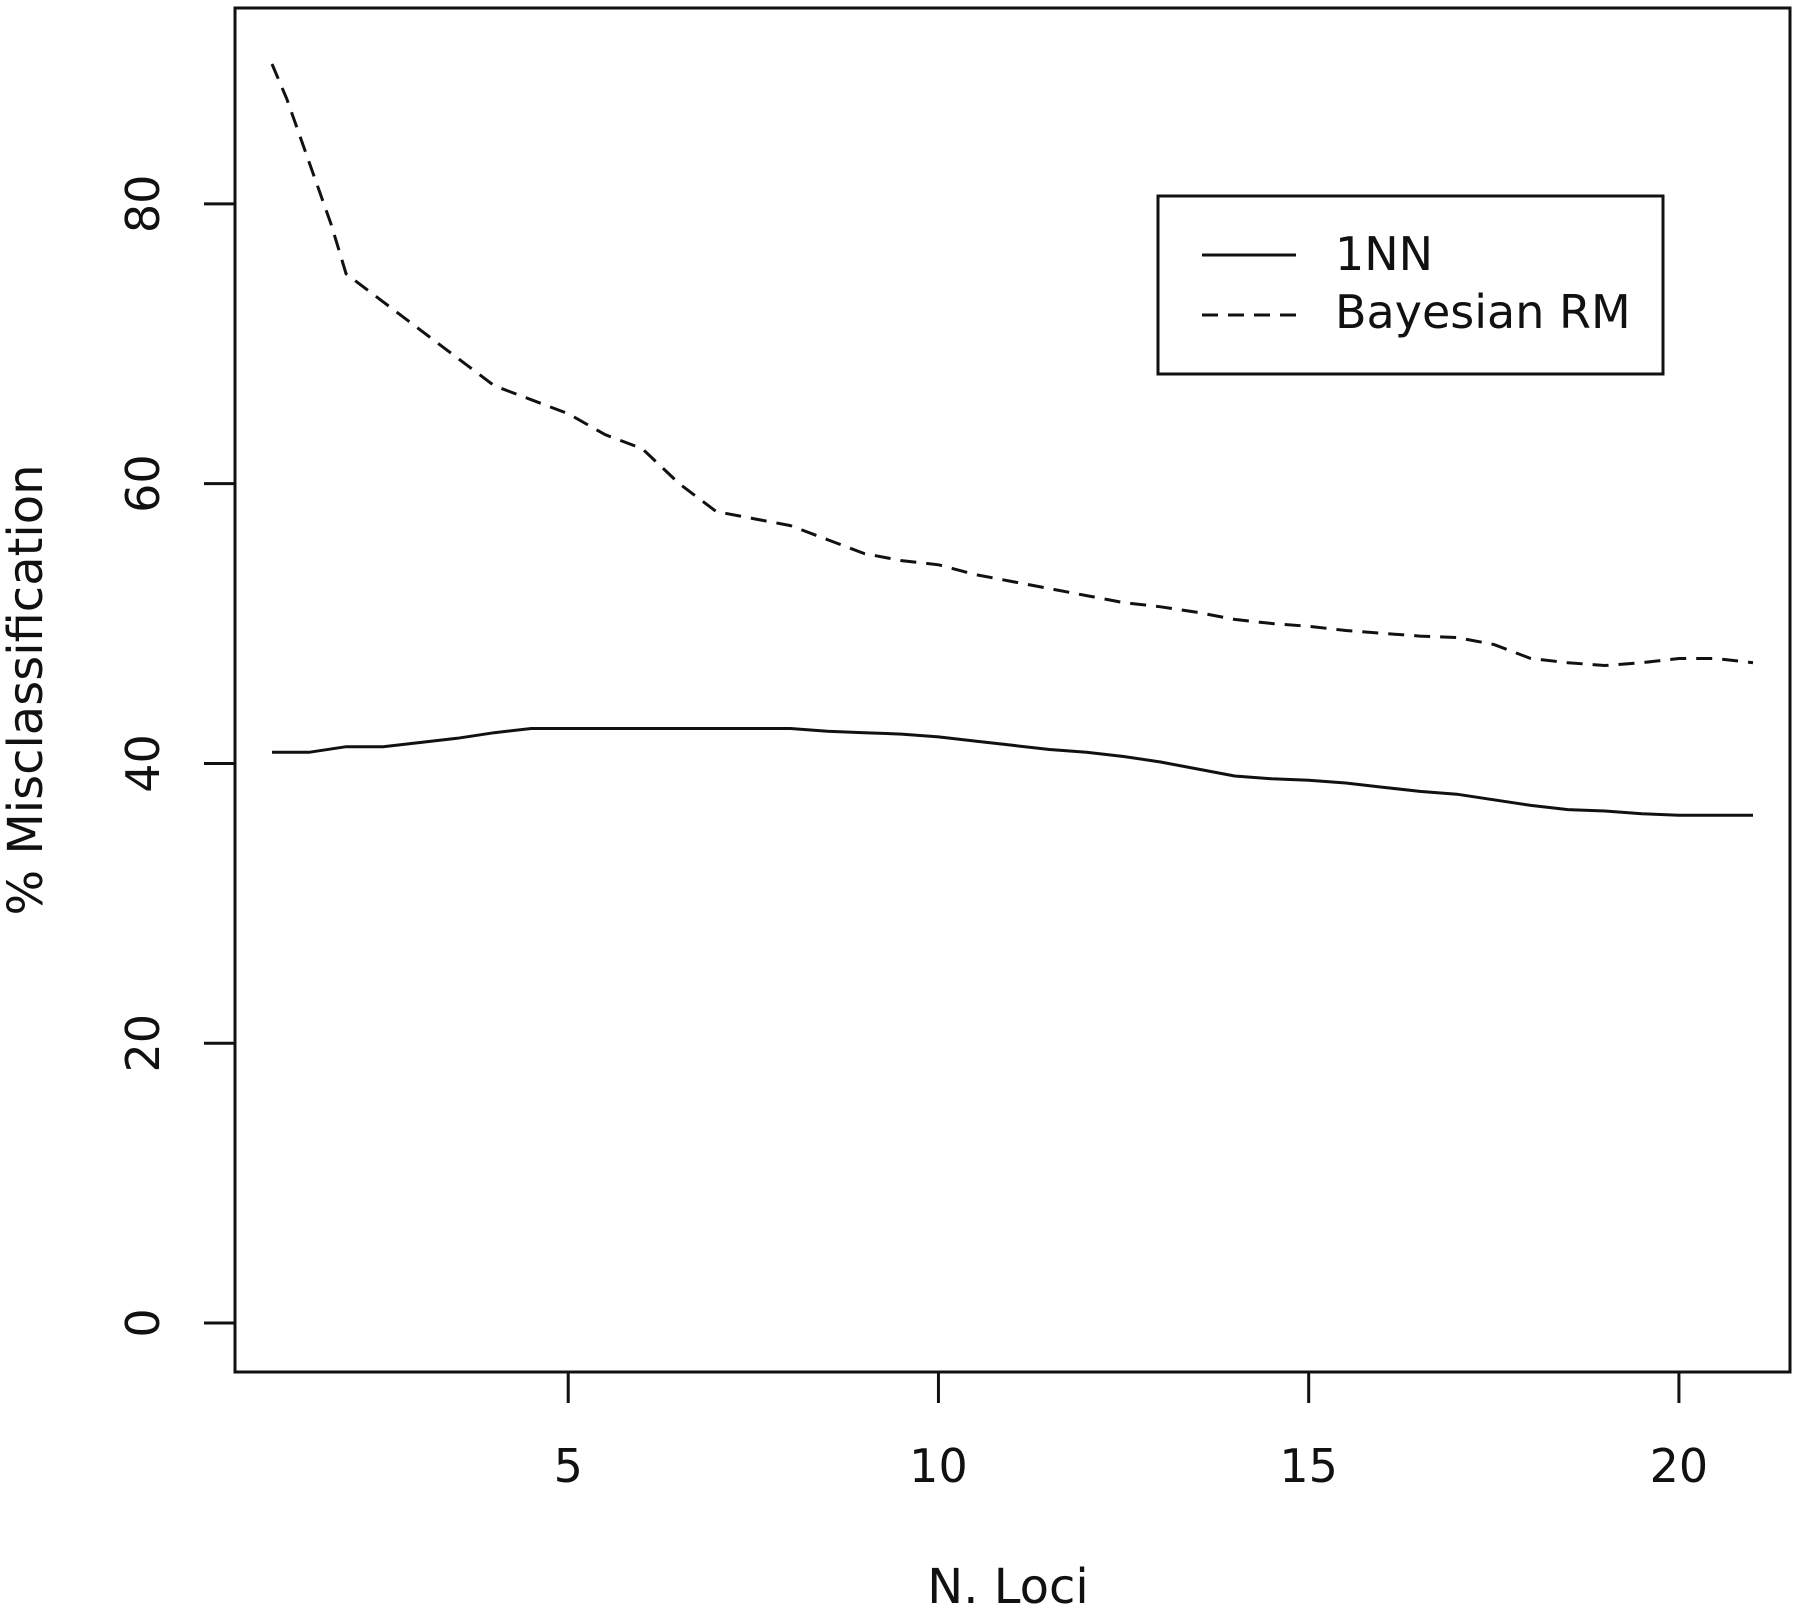 The width and height of the screenshot is (1800, 1609). I want to click on x-axis: 5 10 15 20, so click(1131, 1432).